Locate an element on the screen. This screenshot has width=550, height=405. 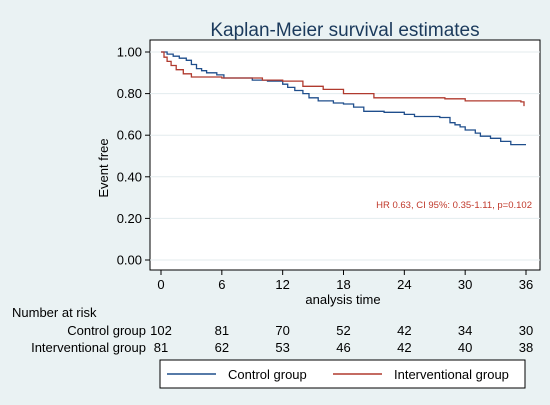
x-tick-label: 0 is located at coordinates (160, 284).